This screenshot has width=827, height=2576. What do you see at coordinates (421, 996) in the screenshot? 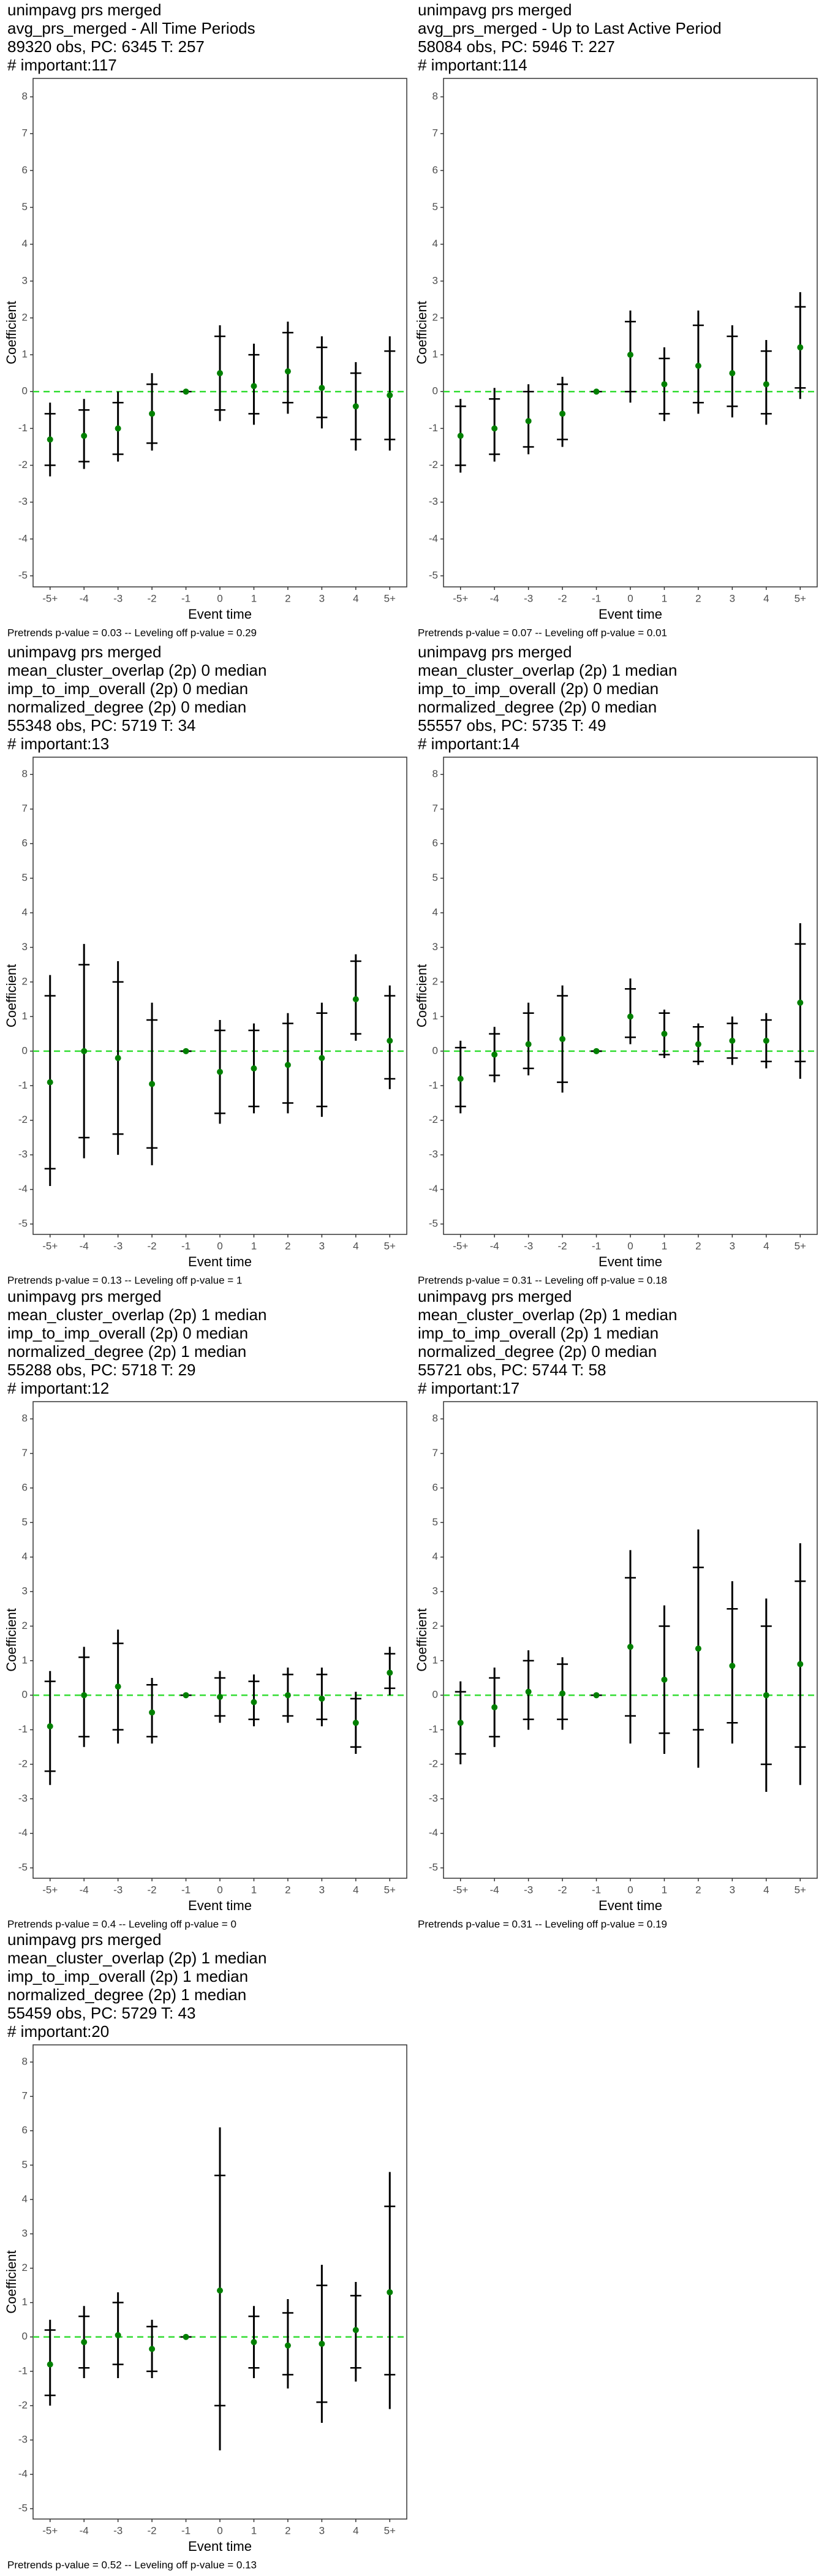
I see `y-axis-label: Coefficient` at bounding box center [421, 996].